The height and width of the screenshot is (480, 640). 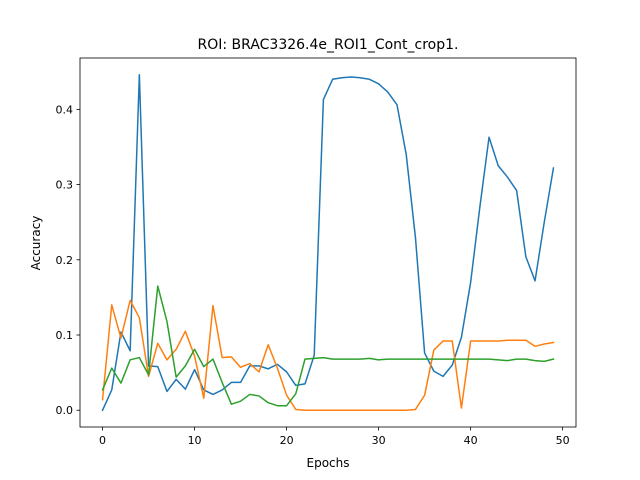 I want to click on y-tick-label: 0.0, so click(x=65, y=410).